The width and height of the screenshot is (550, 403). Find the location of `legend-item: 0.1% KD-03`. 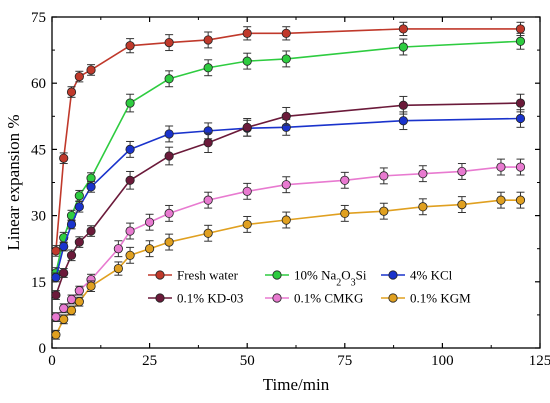

legend-item: 0.1% KD-03 is located at coordinates (195, 298).